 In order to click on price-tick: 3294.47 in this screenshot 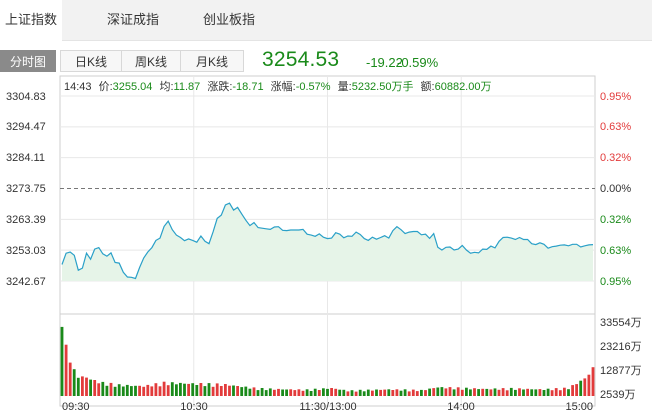, I will do `click(26, 127)`.